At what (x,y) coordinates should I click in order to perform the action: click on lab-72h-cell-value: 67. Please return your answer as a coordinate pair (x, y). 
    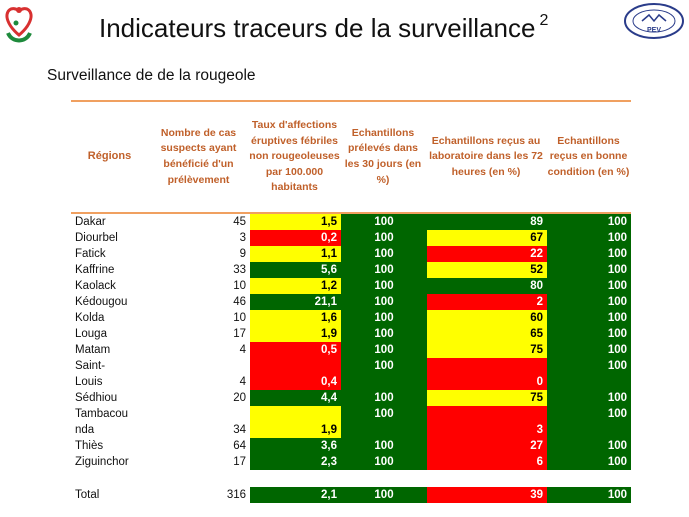
    Looking at the image, I should click on (536, 238).